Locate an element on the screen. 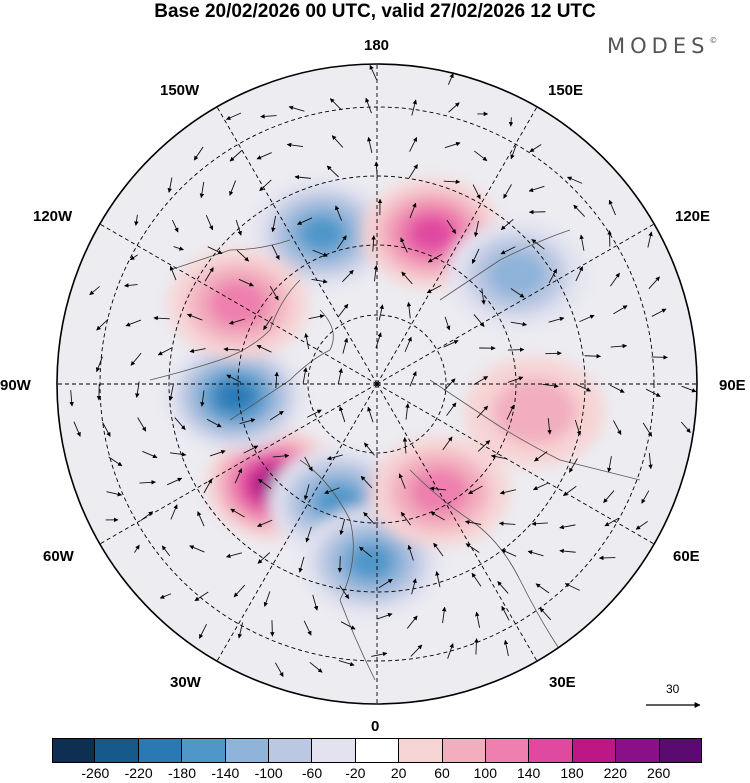 The width and height of the screenshot is (750, 783). anomaly-aleutian-low is located at coordinates (322, 233).